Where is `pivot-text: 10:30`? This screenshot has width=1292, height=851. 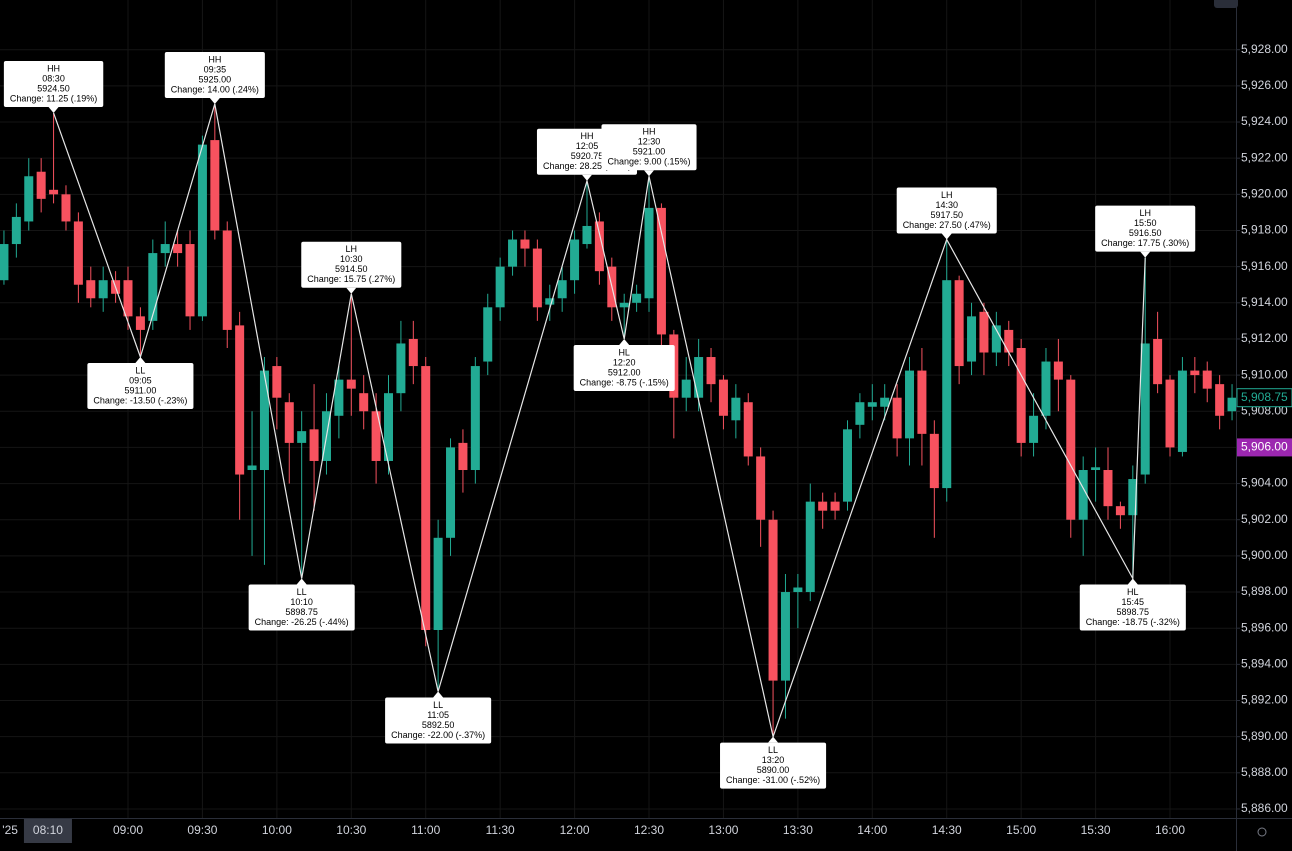
pivot-text: 10:30 is located at coordinates (351, 259).